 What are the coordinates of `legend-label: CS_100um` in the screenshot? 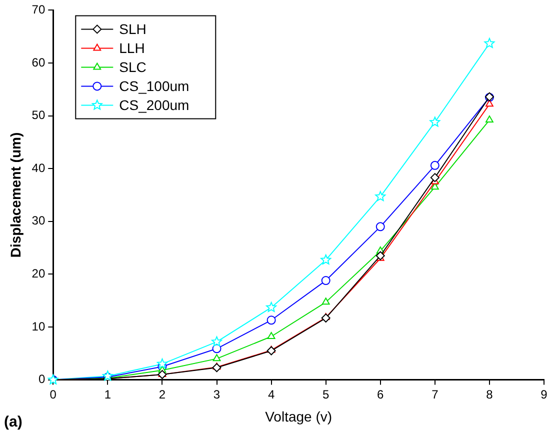 It's located at (154, 86).